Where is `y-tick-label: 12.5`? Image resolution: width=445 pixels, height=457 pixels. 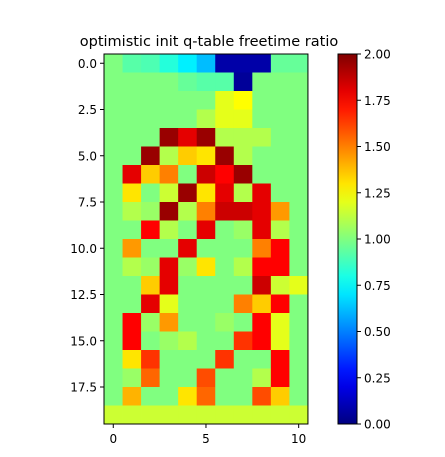 y-tick-label: 12.5 is located at coordinates (83, 295).